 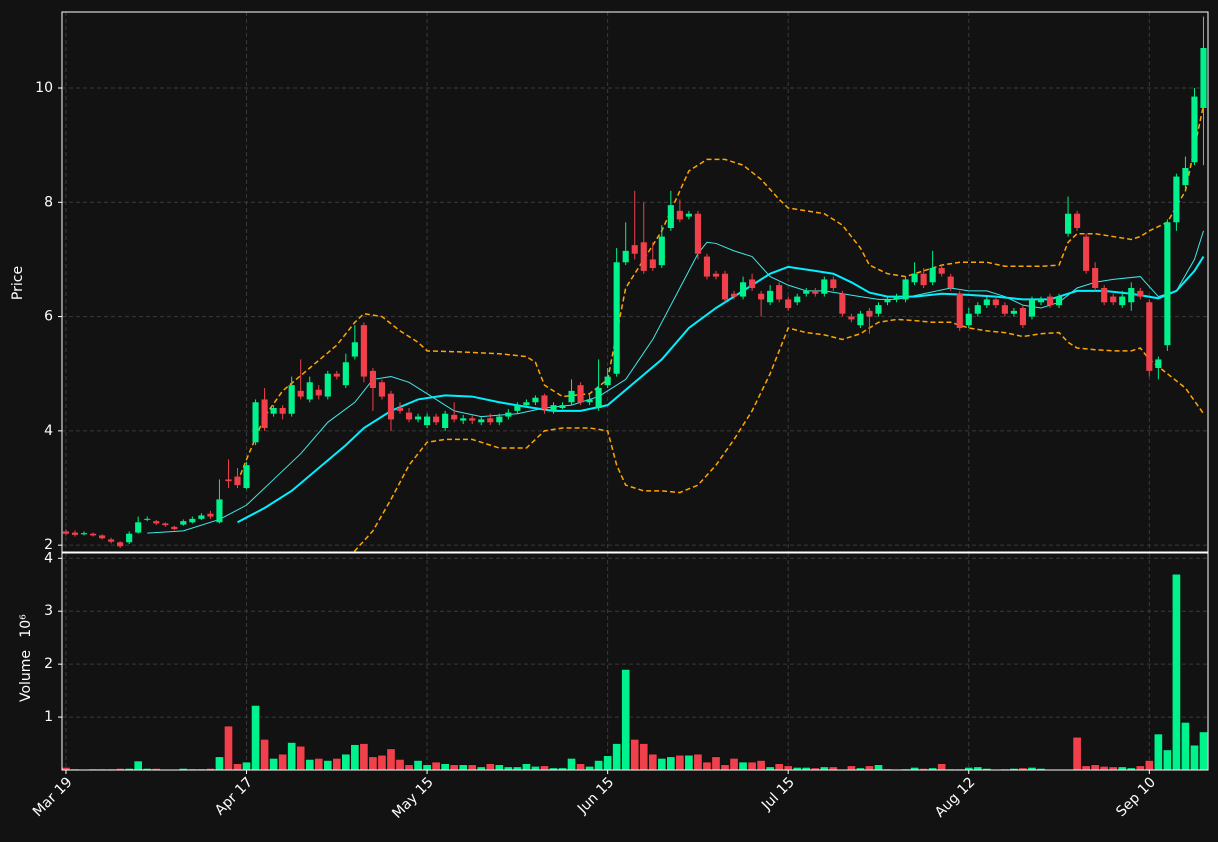 What do you see at coordinates (48, 545) in the screenshot?
I see `y-tick-label: 2` at bounding box center [48, 545].